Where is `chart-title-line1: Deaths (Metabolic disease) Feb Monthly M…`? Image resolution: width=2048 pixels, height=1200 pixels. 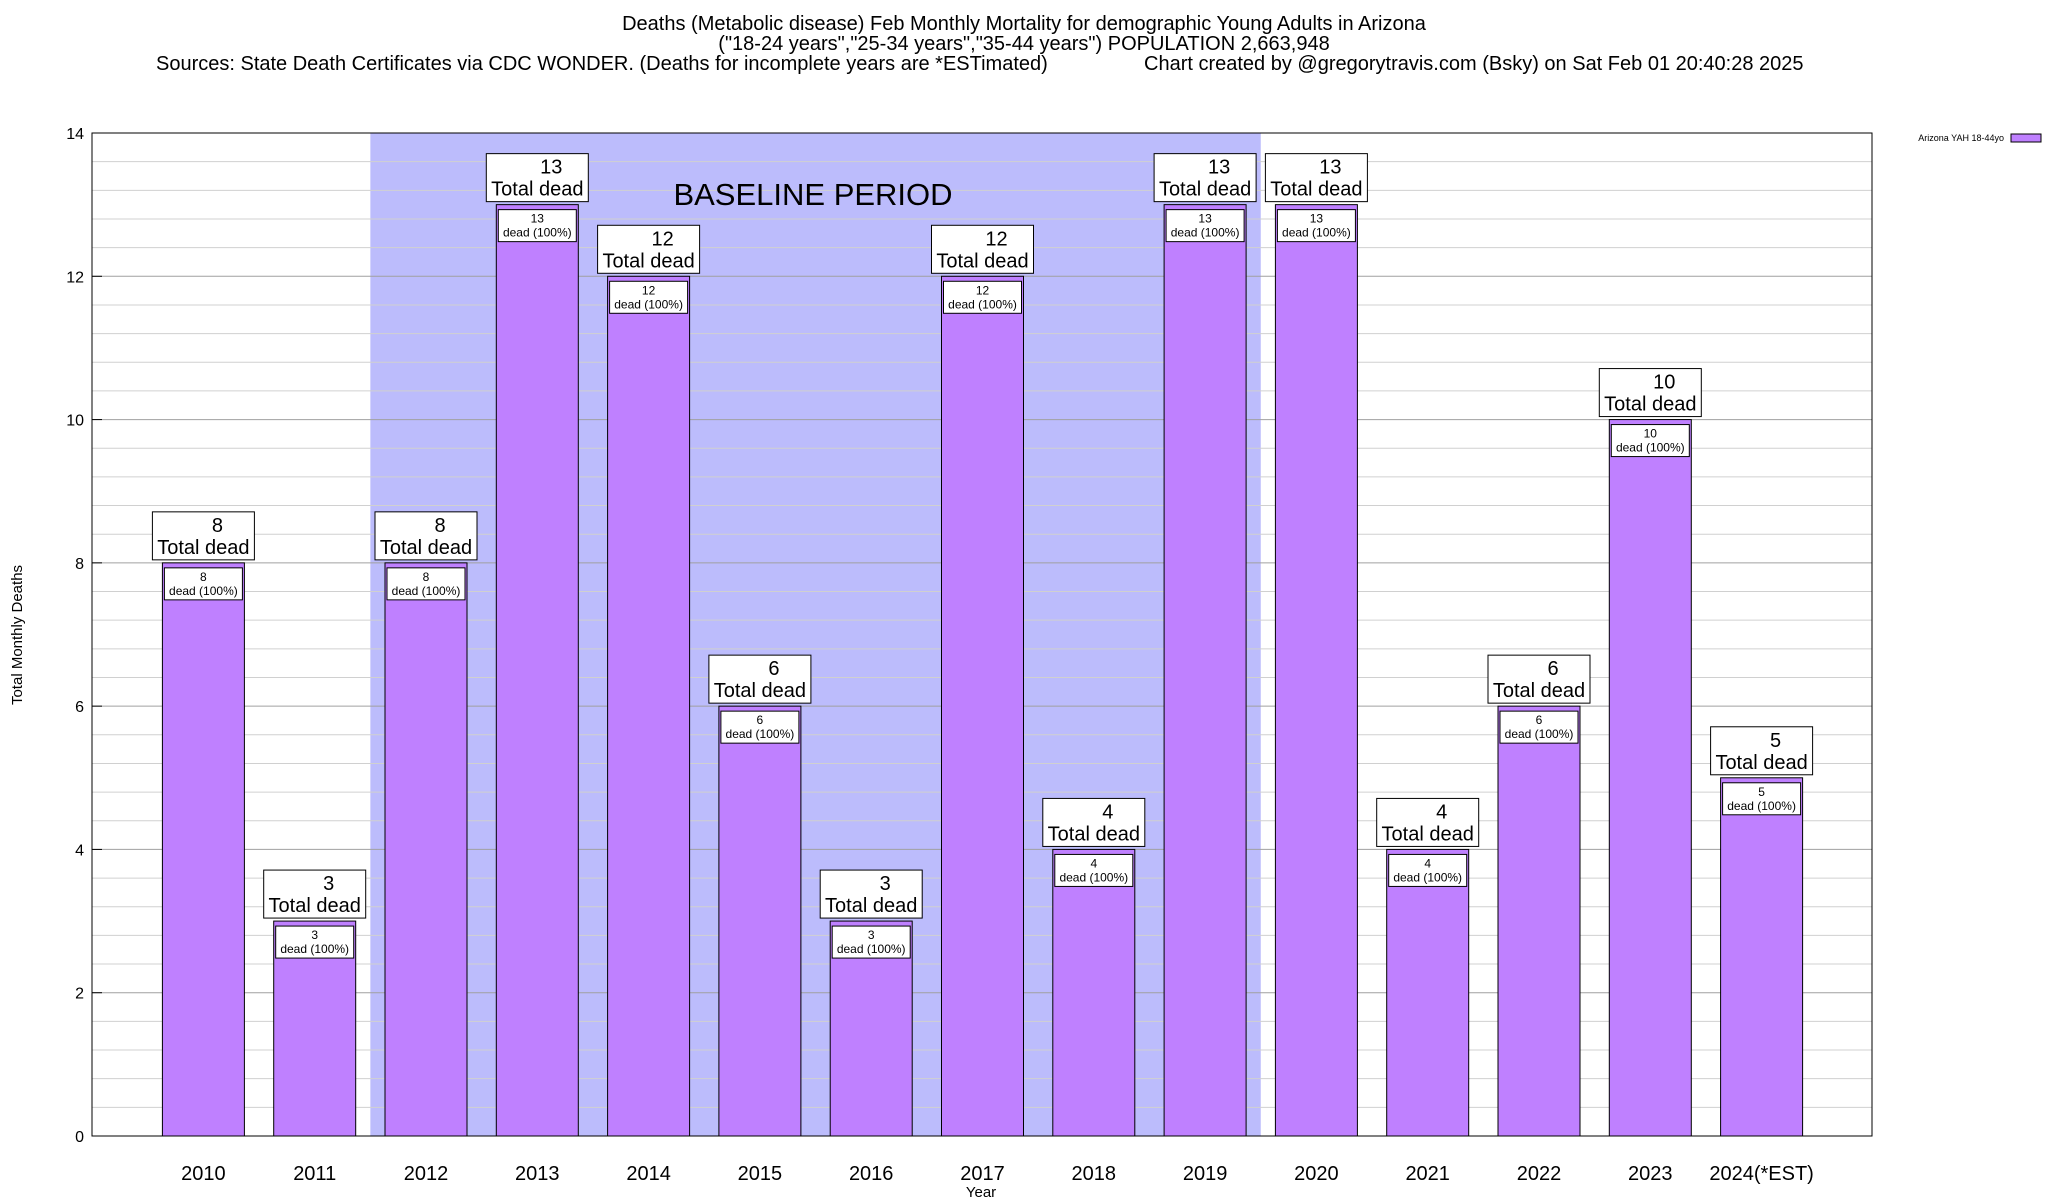
chart-title-line1: Deaths (Metabolic disease) Feb Monthly M… is located at coordinates (1024, 24).